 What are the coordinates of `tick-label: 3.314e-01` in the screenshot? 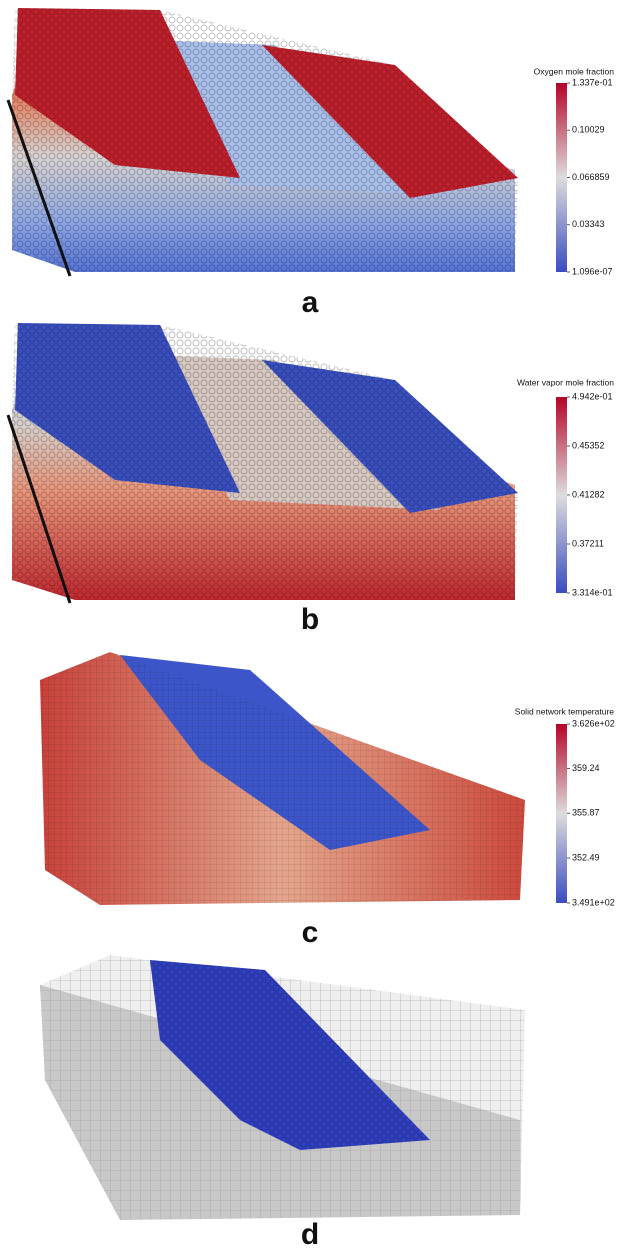 It's located at (592, 592).